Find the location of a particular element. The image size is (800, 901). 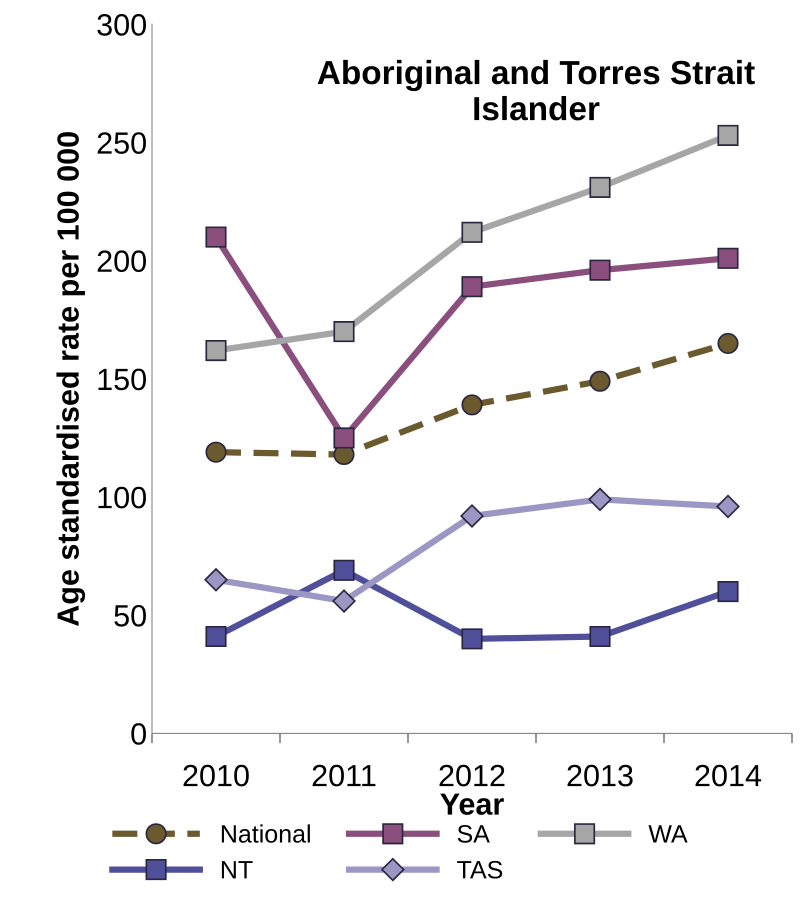

x-tick-label: 2011 is located at coordinates (344, 775).